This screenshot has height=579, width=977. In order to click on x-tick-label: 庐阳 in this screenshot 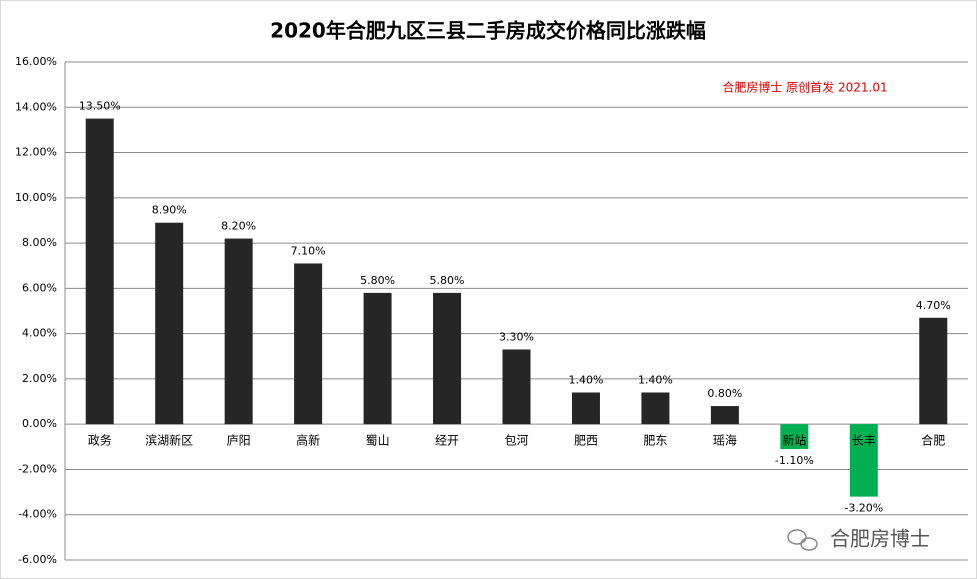, I will do `click(239, 440)`.